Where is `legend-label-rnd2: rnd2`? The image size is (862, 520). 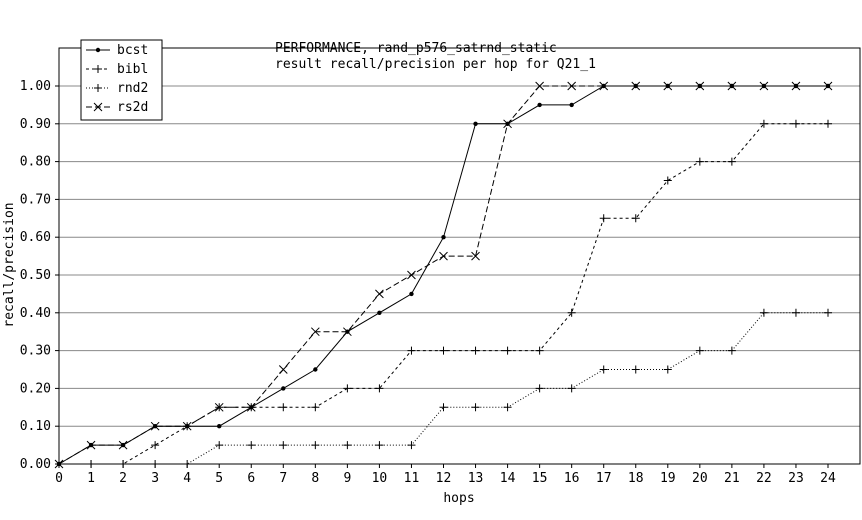
legend-label-rnd2: rnd2 is located at coordinates (132, 88).